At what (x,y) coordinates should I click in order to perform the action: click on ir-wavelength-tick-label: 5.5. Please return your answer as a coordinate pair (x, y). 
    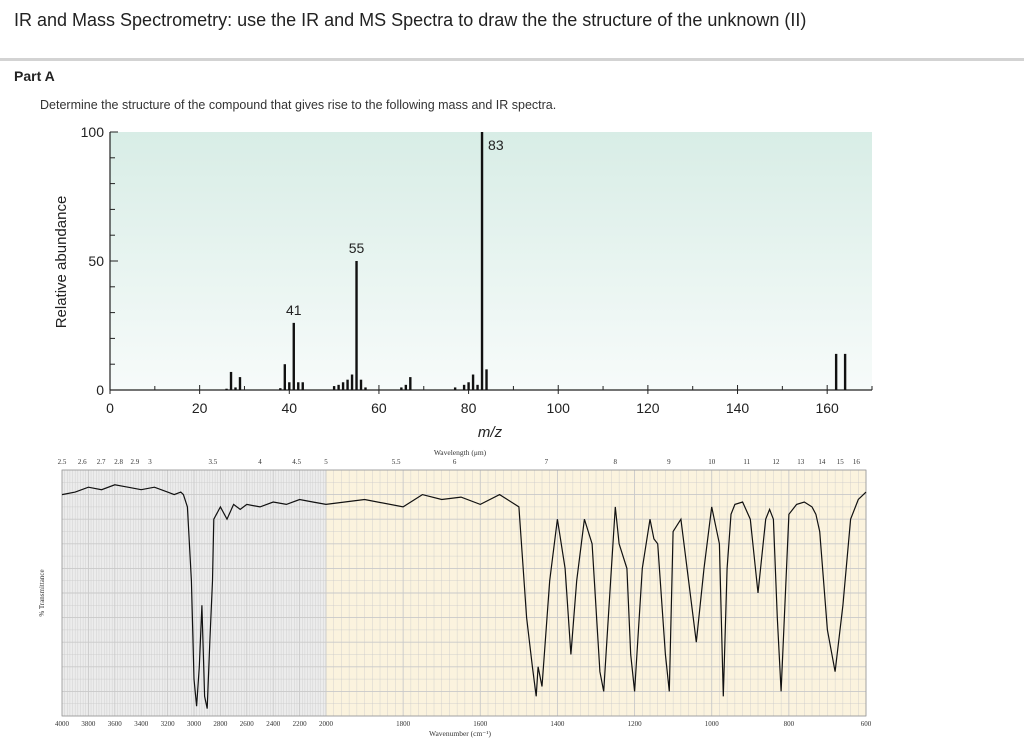
    Looking at the image, I should click on (396, 462).